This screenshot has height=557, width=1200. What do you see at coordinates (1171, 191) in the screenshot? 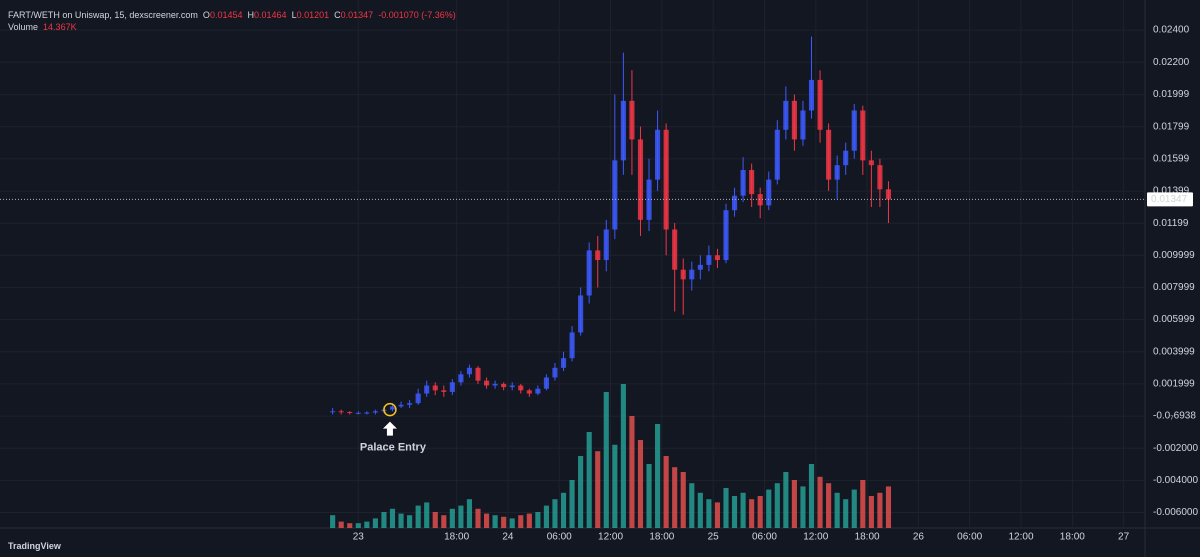
I see `y-tick-label: 0.01399` at bounding box center [1171, 191].